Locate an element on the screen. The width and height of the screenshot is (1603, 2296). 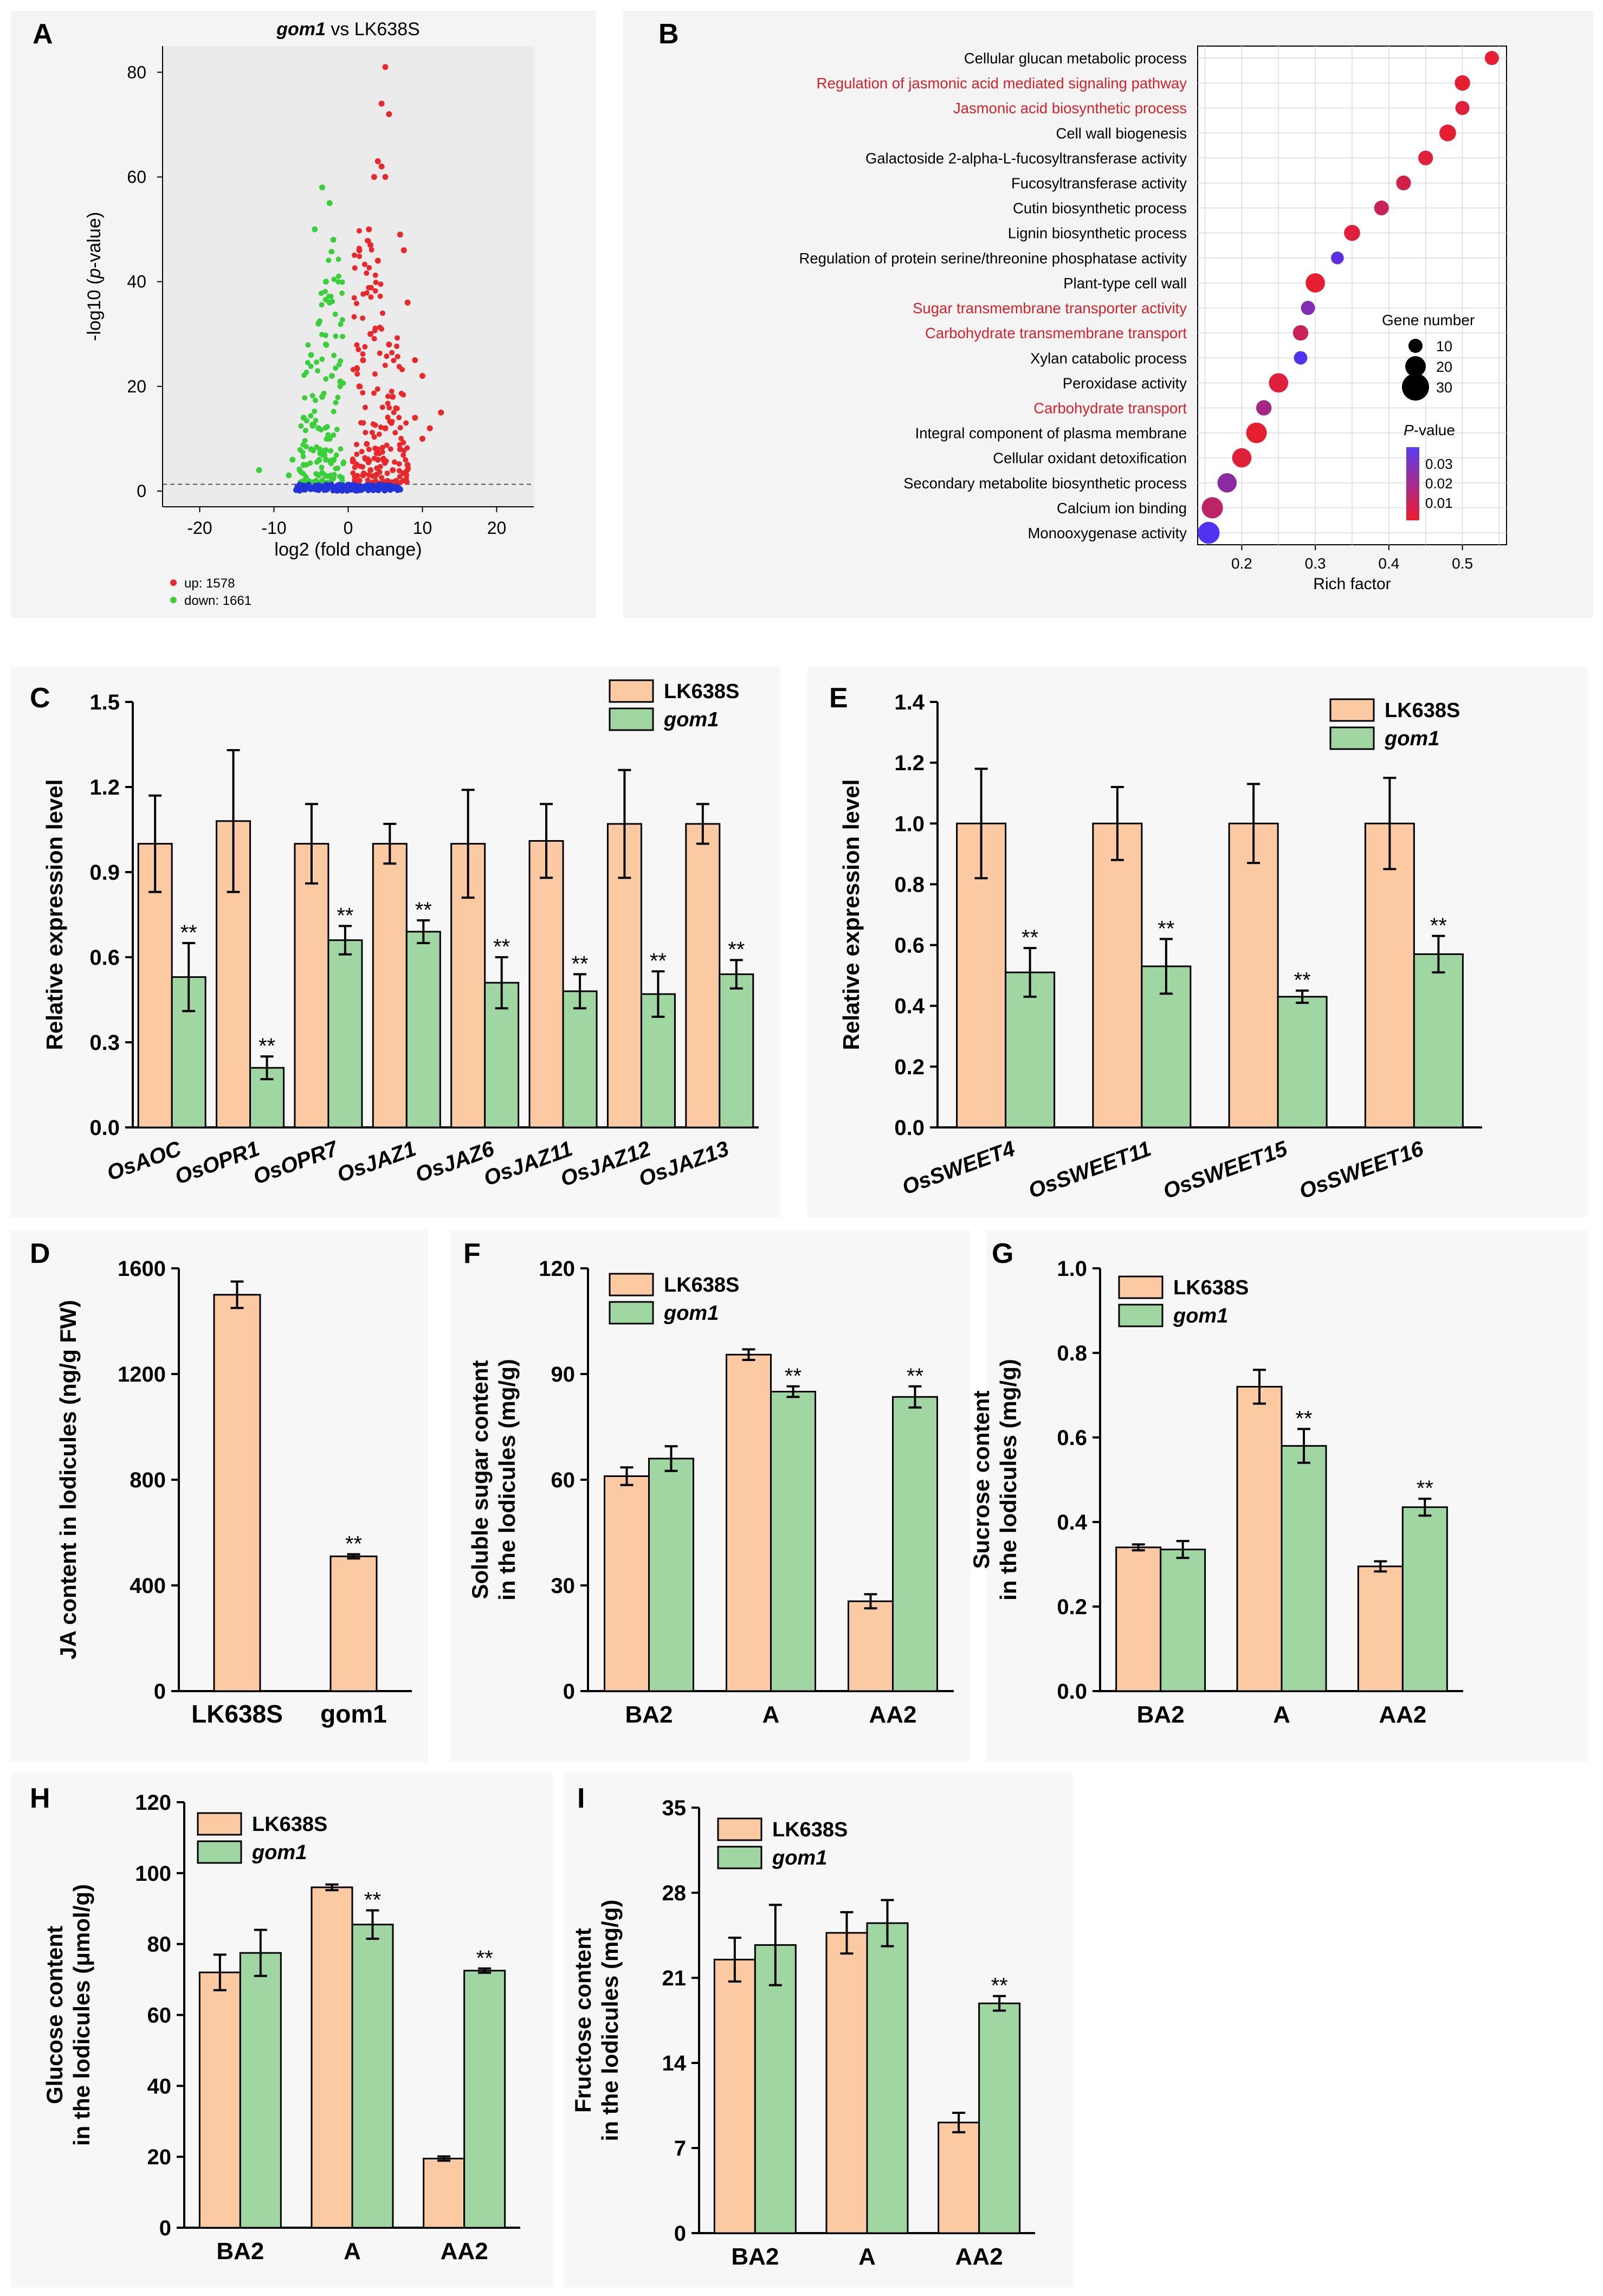
bar-y-tick-label-f: 60 is located at coordinates (563, 1480).